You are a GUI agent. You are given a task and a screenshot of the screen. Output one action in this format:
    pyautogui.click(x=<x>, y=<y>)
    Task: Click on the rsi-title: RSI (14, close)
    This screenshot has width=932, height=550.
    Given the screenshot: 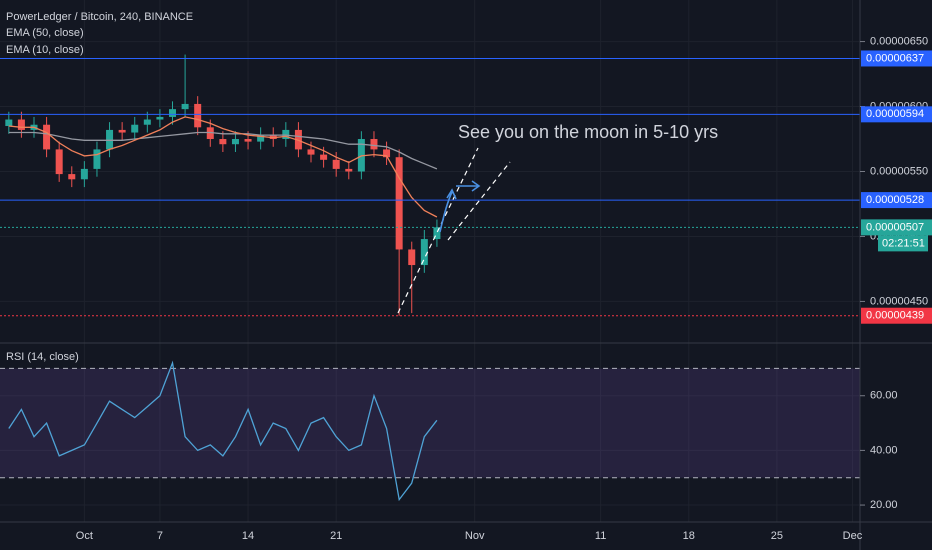 What is the action you would take?
    pyautogui.click(x=42, y=357)
    